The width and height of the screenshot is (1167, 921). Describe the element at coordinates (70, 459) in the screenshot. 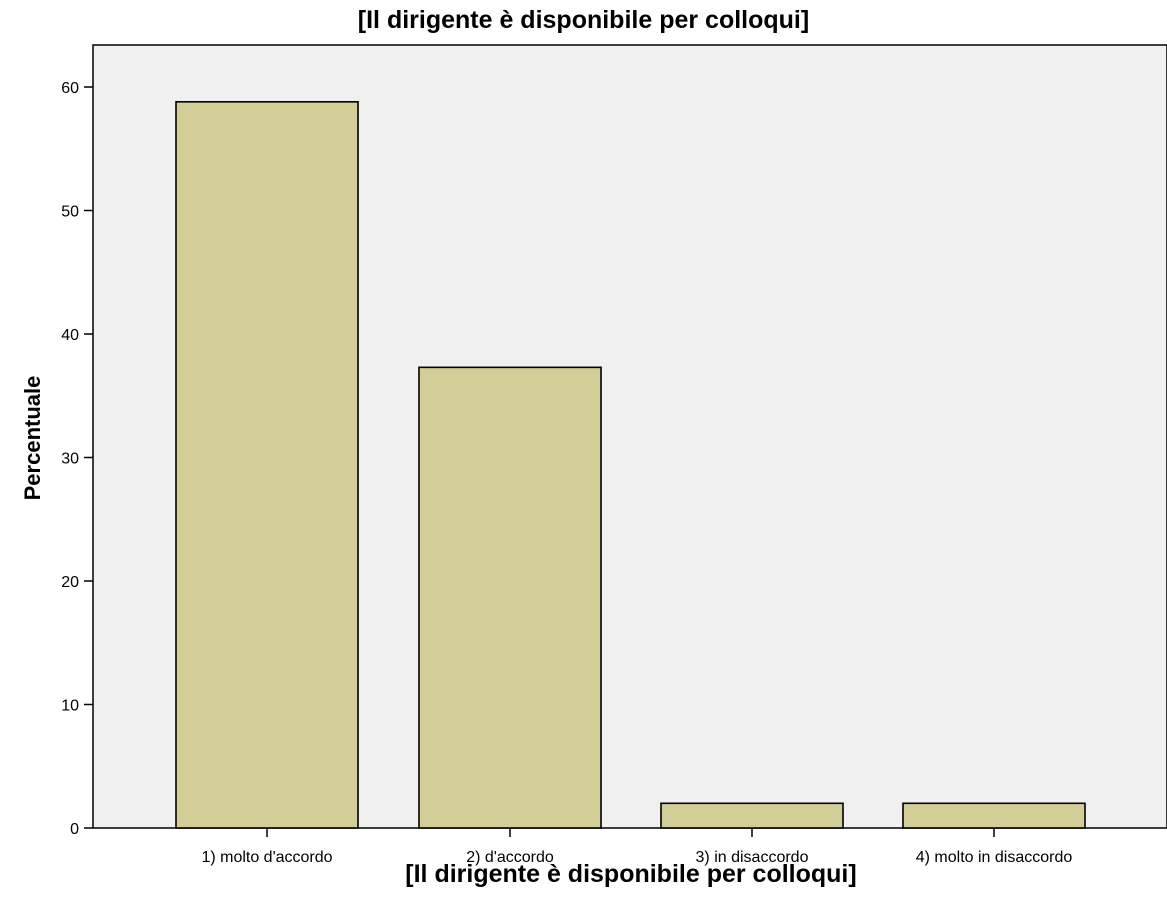

I see `y-tick-label: 30` at that location.